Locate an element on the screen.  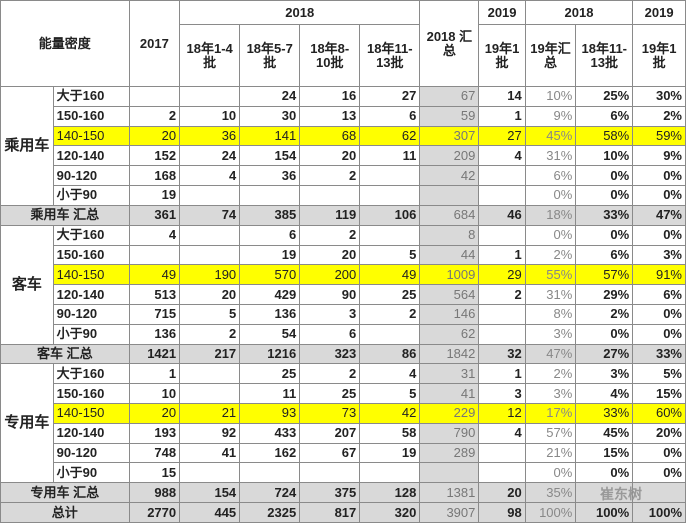
cell: 6 is located at coordinates (390, 116).